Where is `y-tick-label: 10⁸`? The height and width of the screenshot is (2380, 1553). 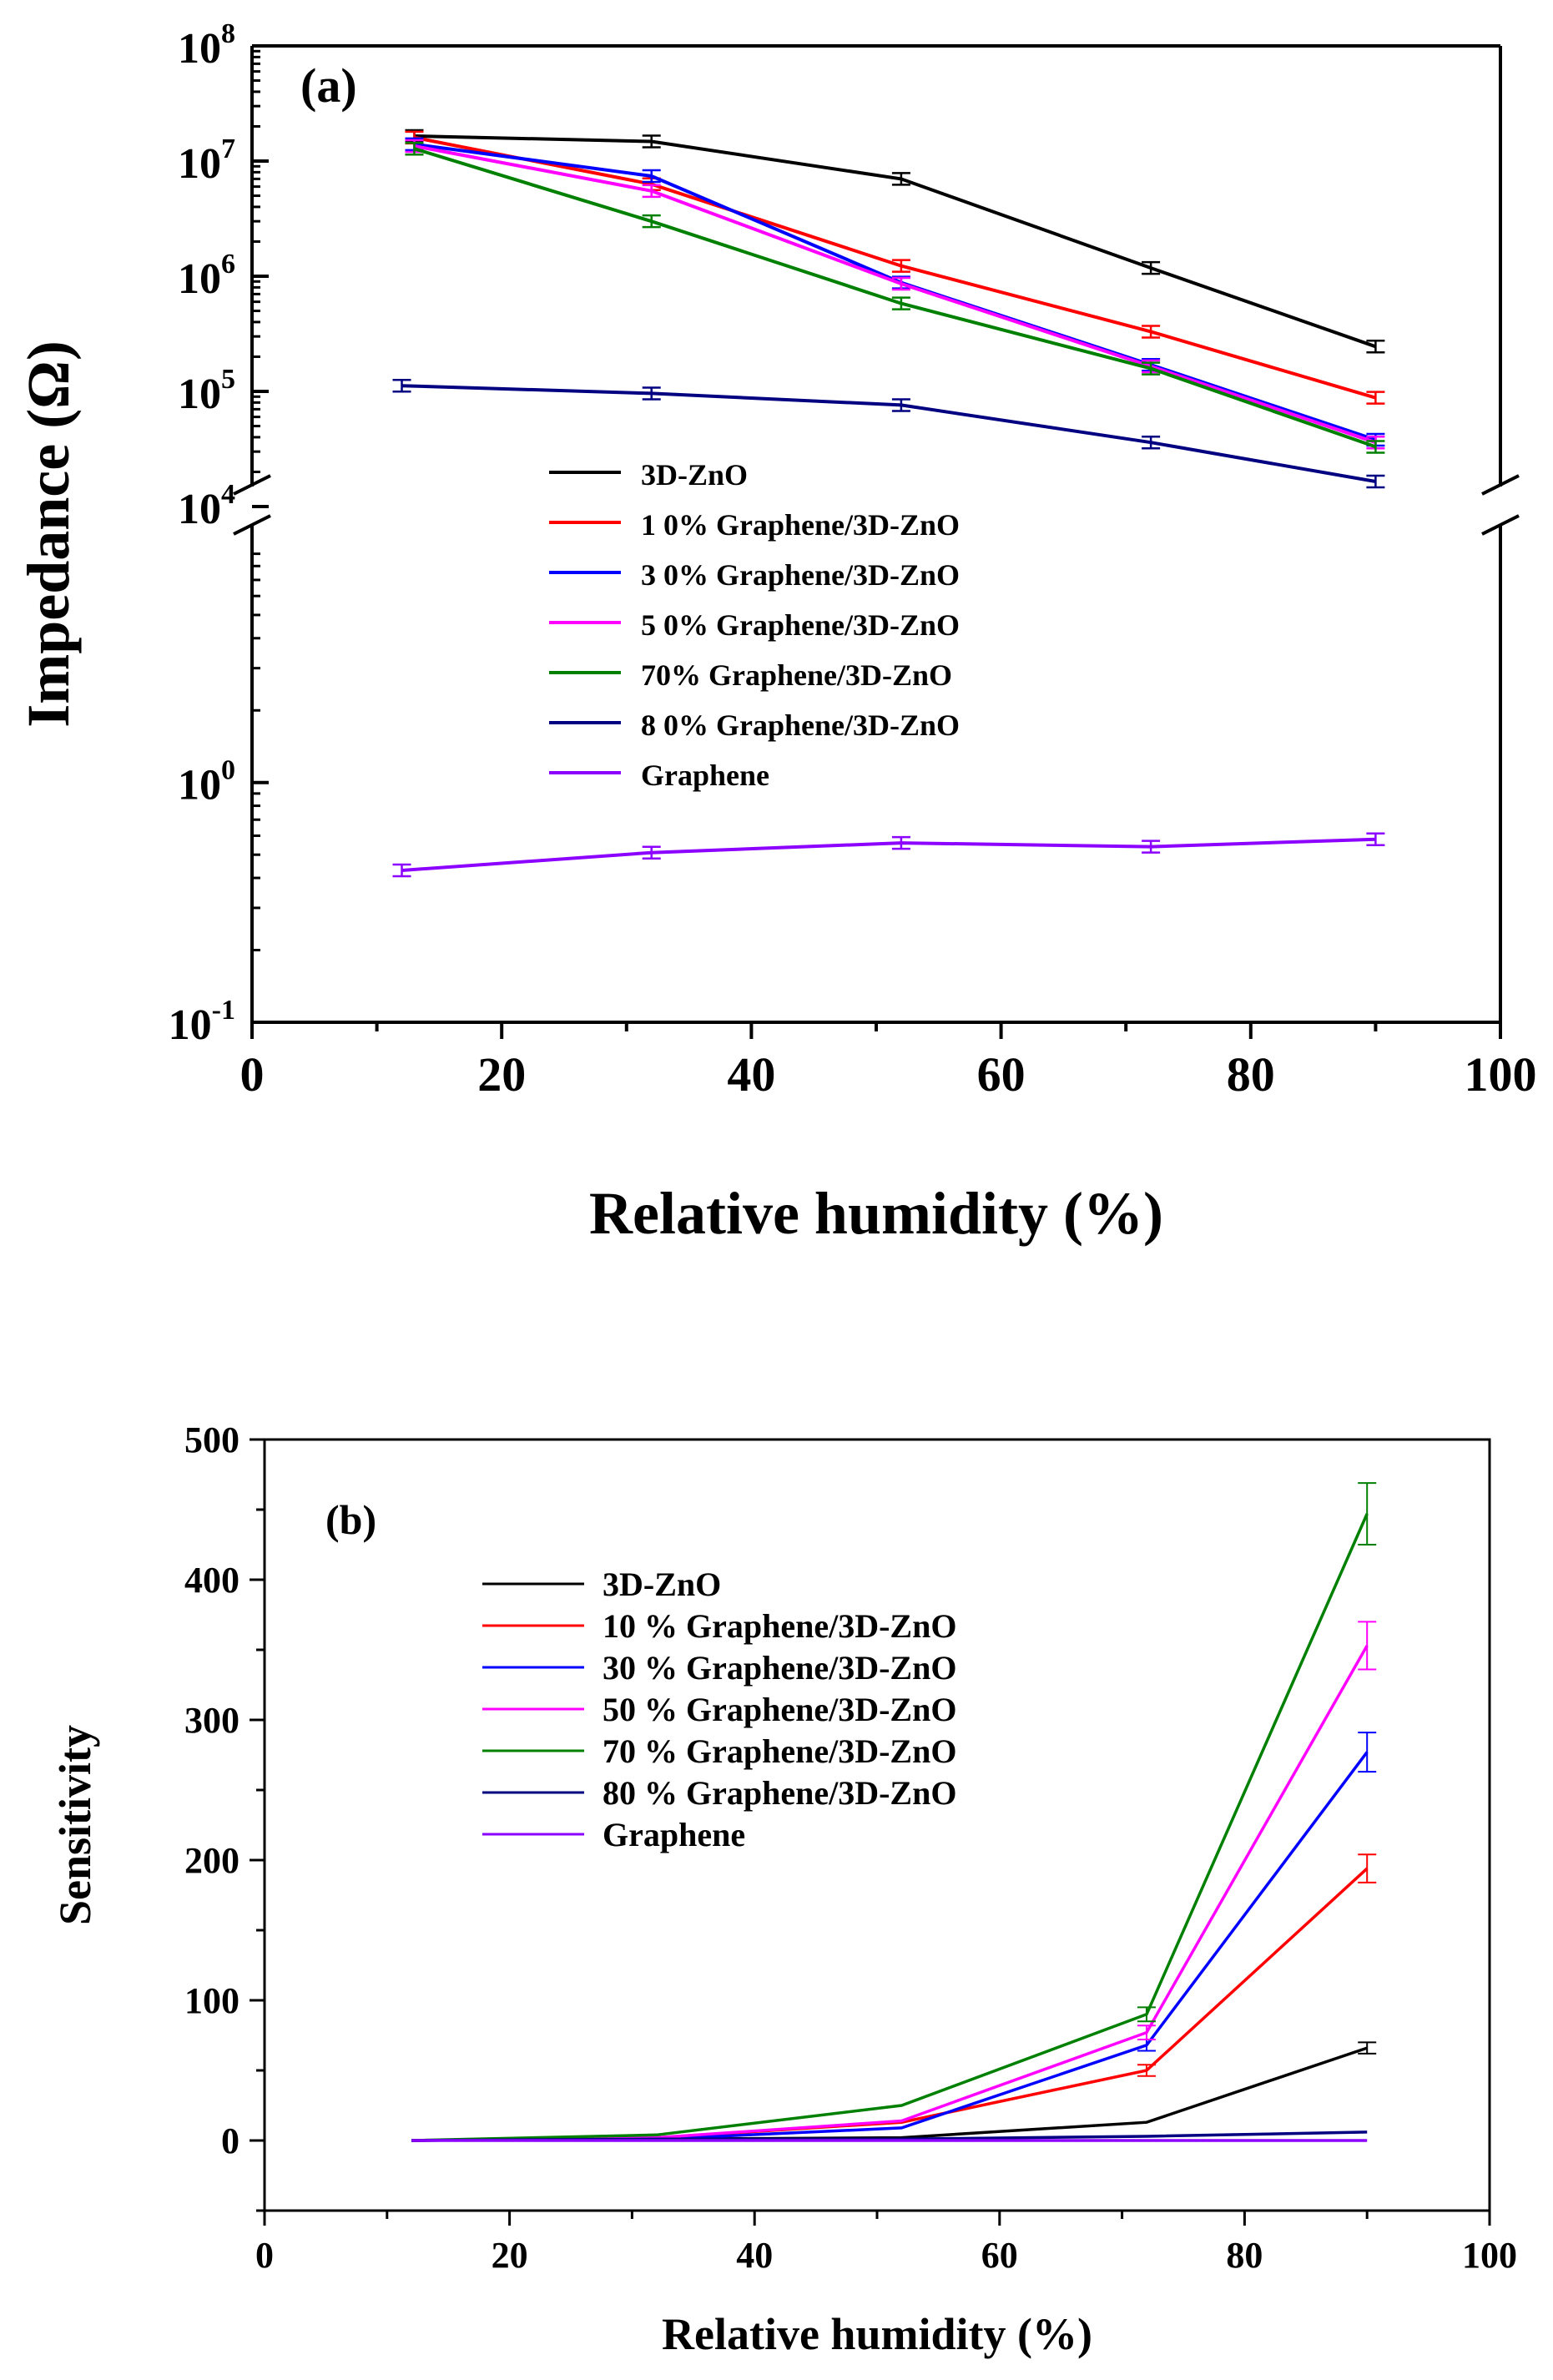
y-tick-label: 10⁸ is located at coordinates (207, 45).